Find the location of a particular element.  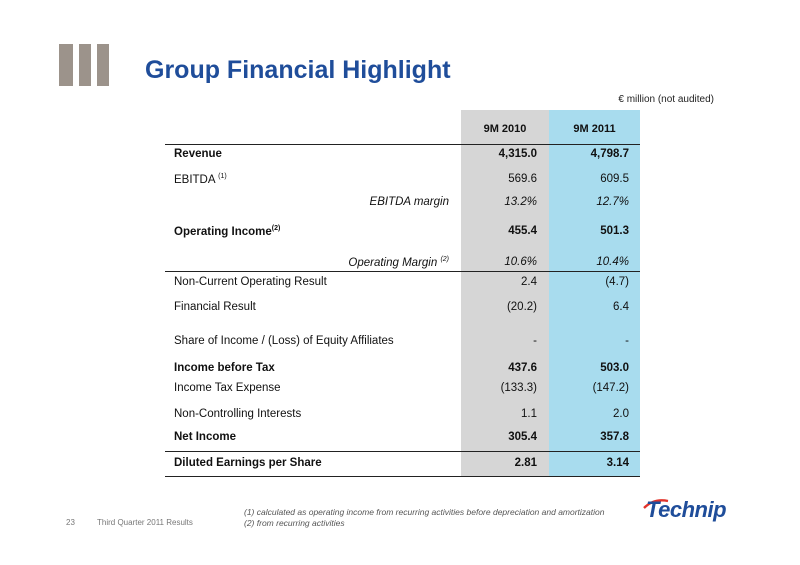

column-background-9m-2010 is located at coordinates (505, 293).